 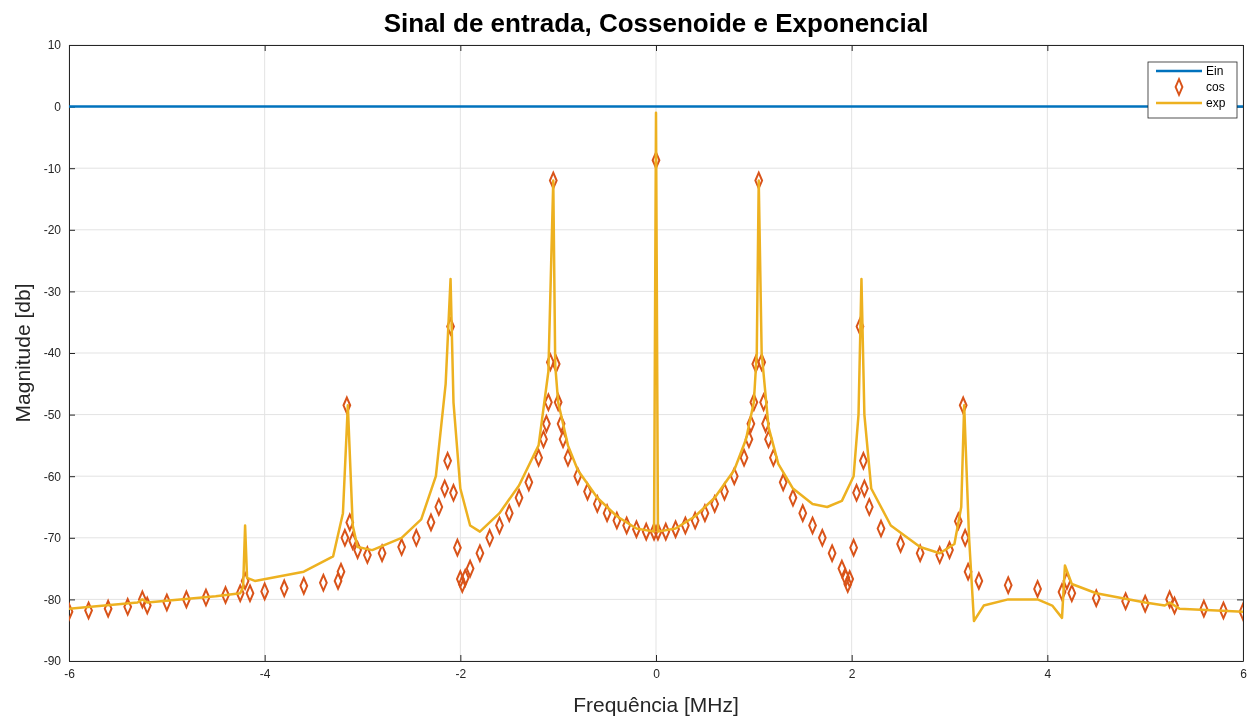 I want to click on x-tick-label: 4, so click(x=1048, y=673).